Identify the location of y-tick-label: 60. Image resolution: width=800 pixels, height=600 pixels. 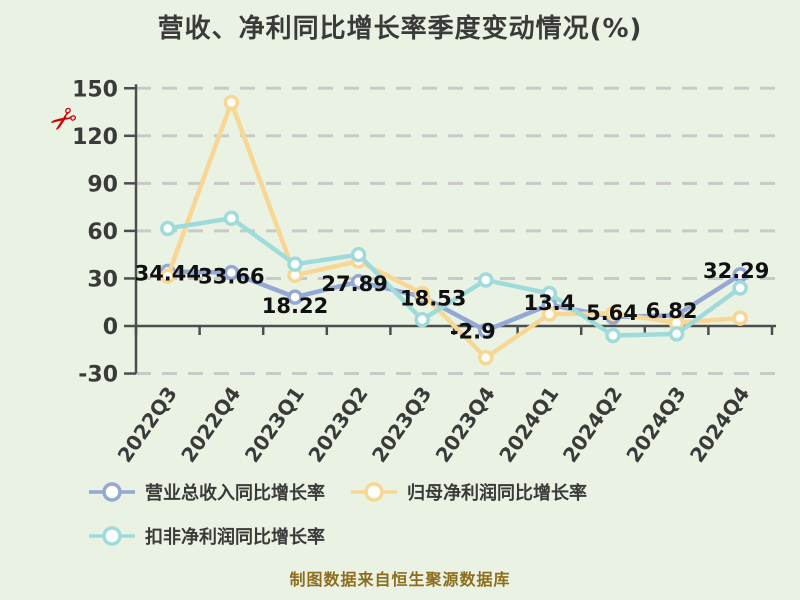
(102, 232).